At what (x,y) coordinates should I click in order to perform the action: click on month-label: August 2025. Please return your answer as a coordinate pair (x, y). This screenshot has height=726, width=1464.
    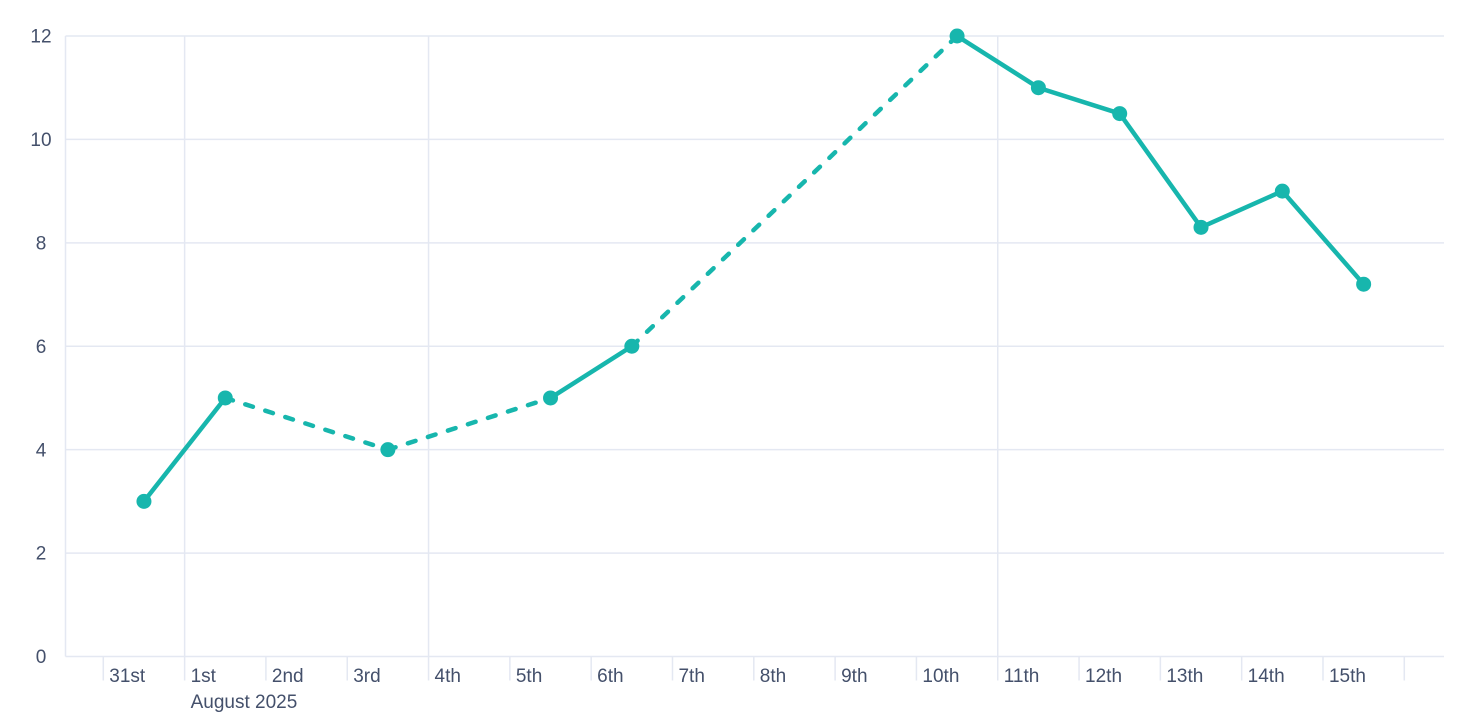
    Looking at the image, I should click on (244, 702).